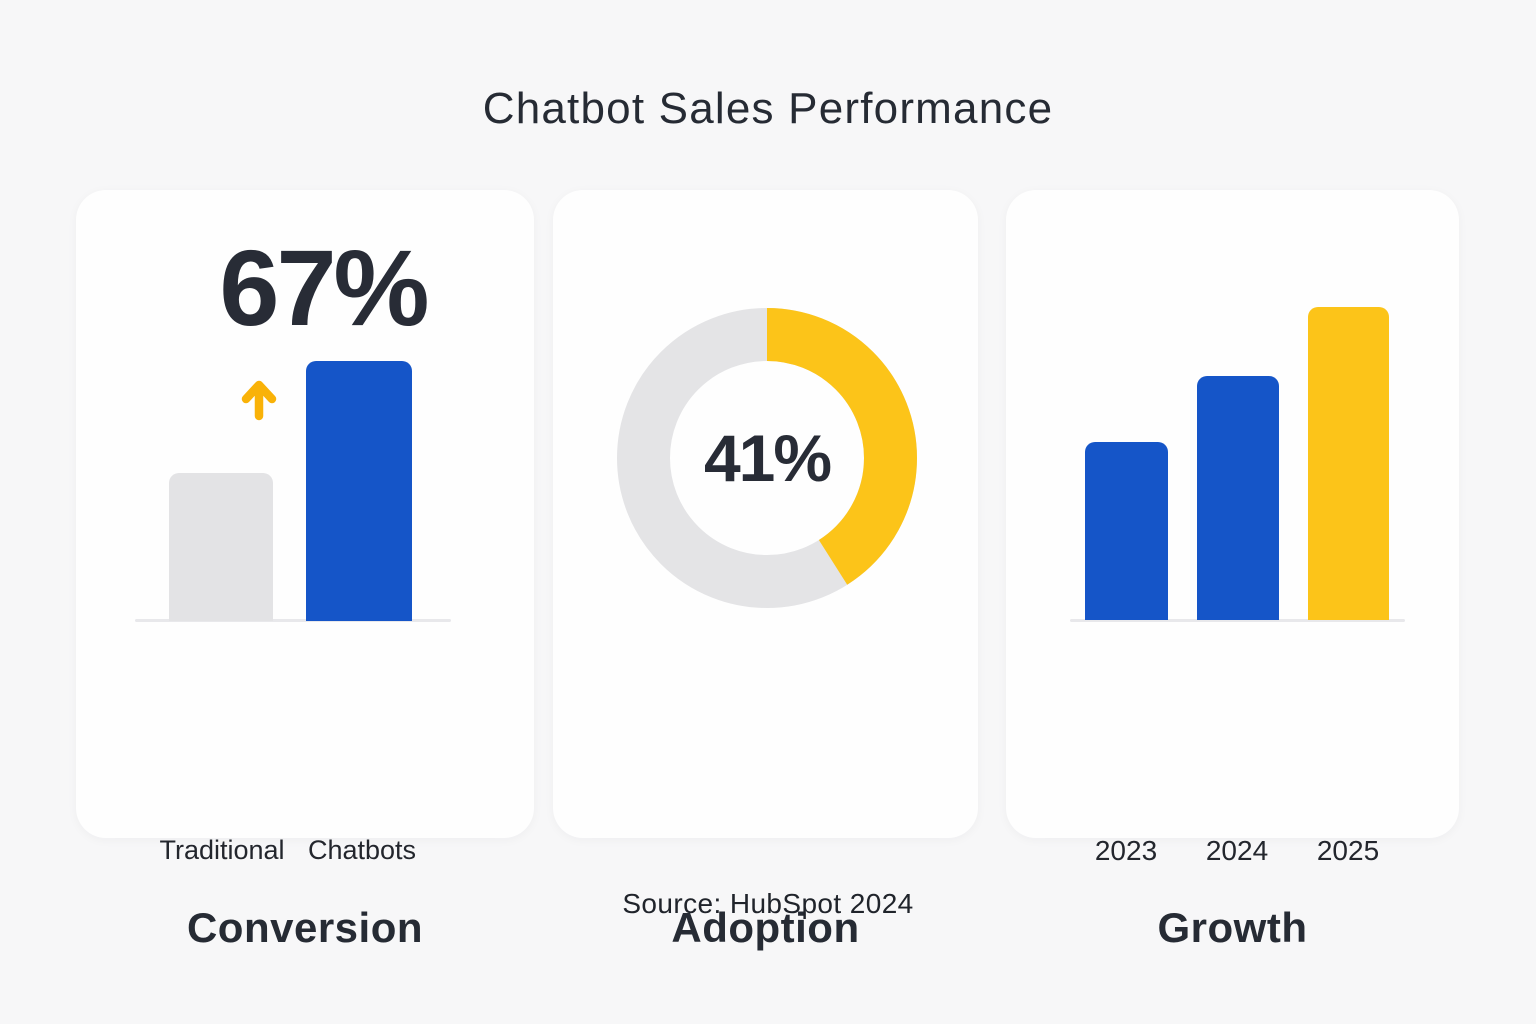  What do you see at coordinates (305, 927) in the screenshot?
I see `conversion-card-label: Conversion` at bounding box center [305, 927].